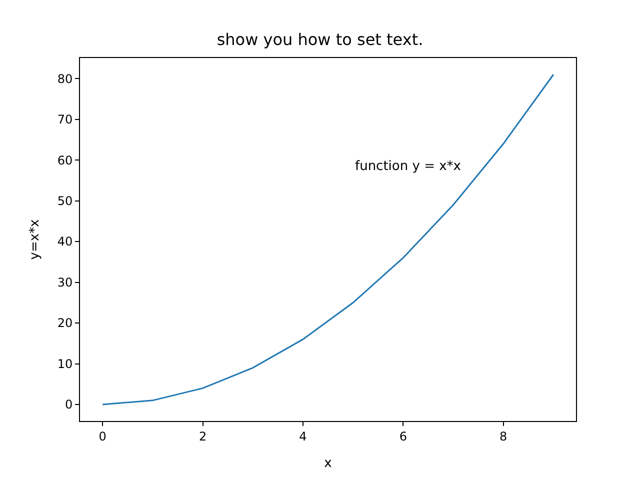  I want to click on y-tick-label: 40, so click(65, 241).